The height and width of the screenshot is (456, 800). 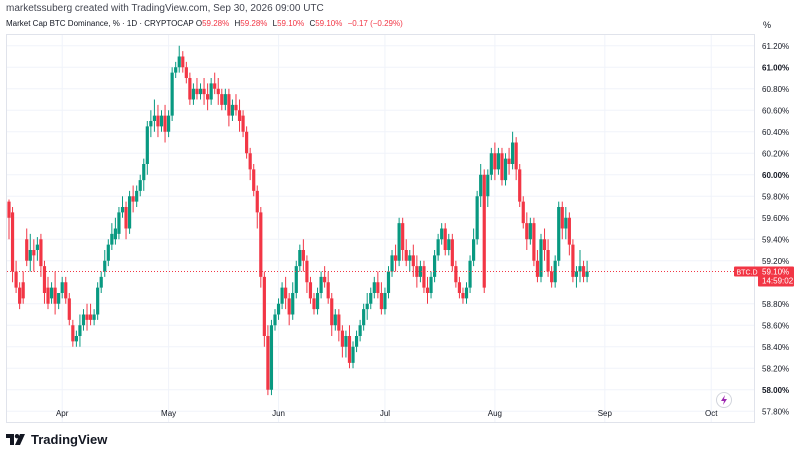 What do you see at coordinates (775, 368) in the screenshot?
I see `y-tick-label: 58.20%` at bounding box center [775, 368].